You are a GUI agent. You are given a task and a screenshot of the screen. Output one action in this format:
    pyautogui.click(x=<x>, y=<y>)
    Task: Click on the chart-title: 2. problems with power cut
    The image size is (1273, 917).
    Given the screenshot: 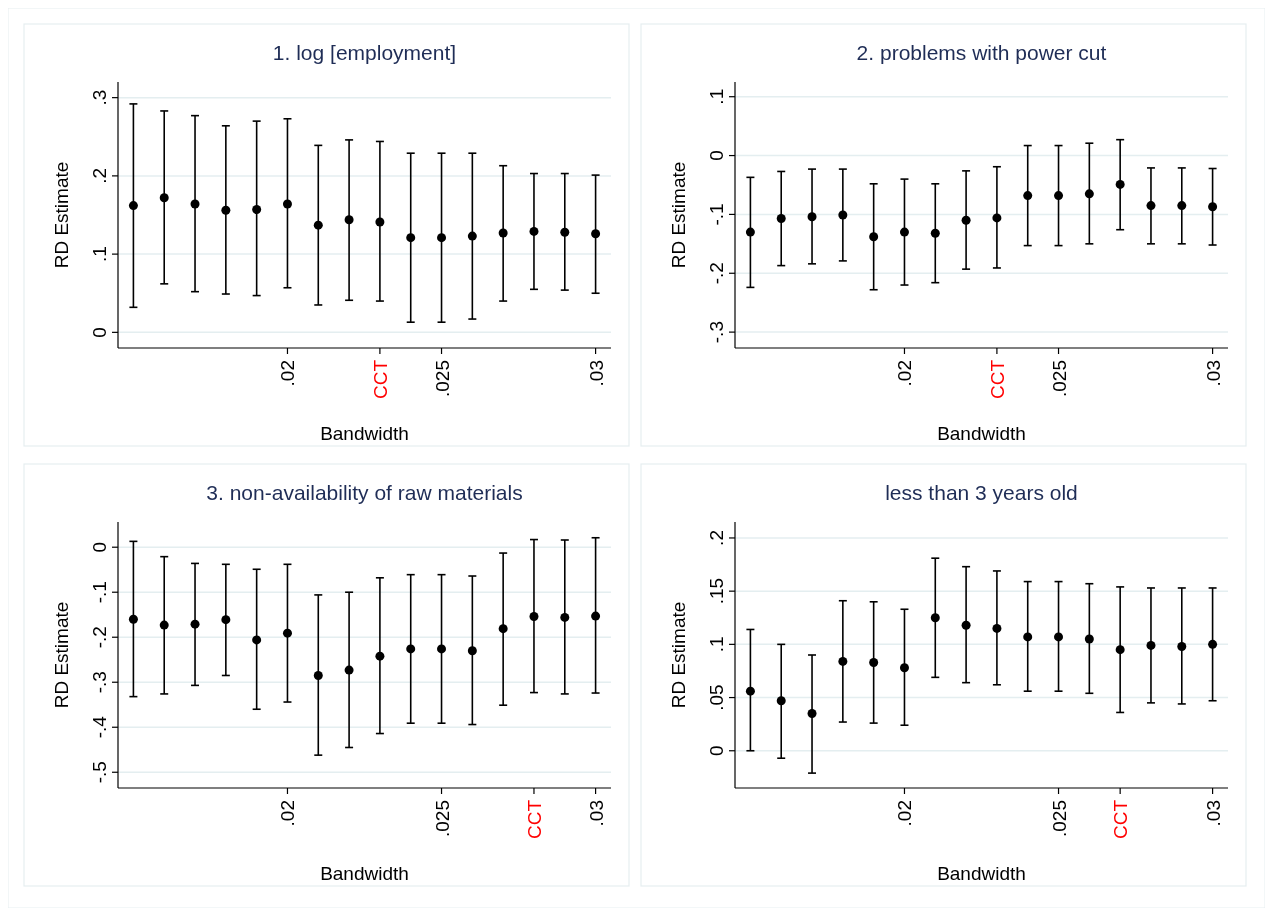 What is the action you would take?
    pyautogui.click(x=981, y=52)
    